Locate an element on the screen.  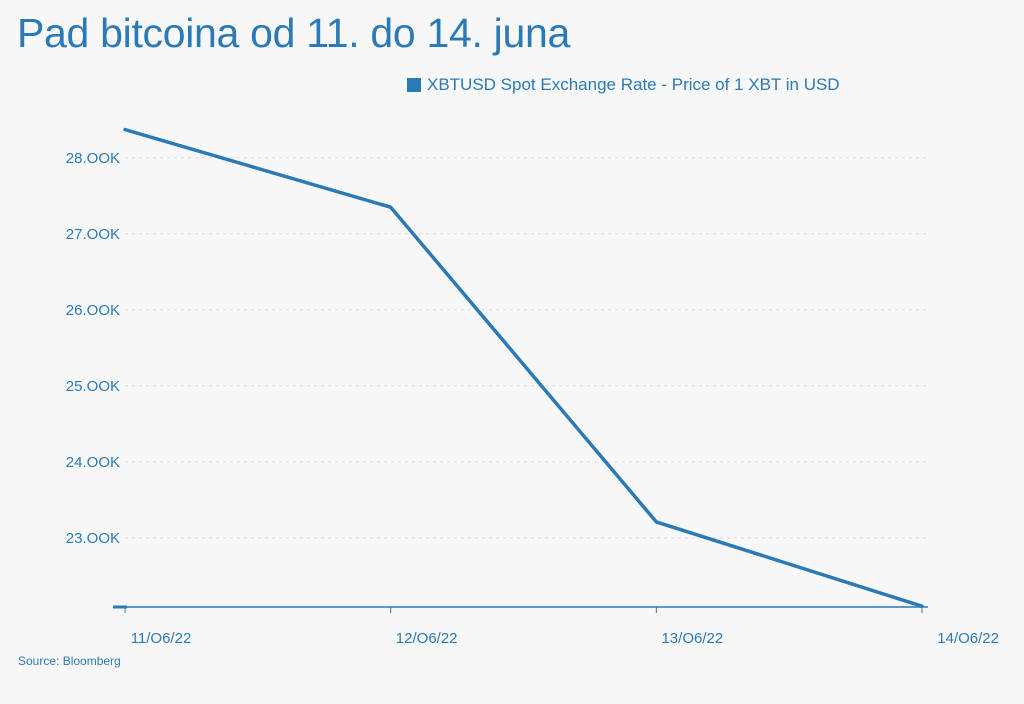
y-tick-label: 28.OOK is located at coordinates (93, 158).